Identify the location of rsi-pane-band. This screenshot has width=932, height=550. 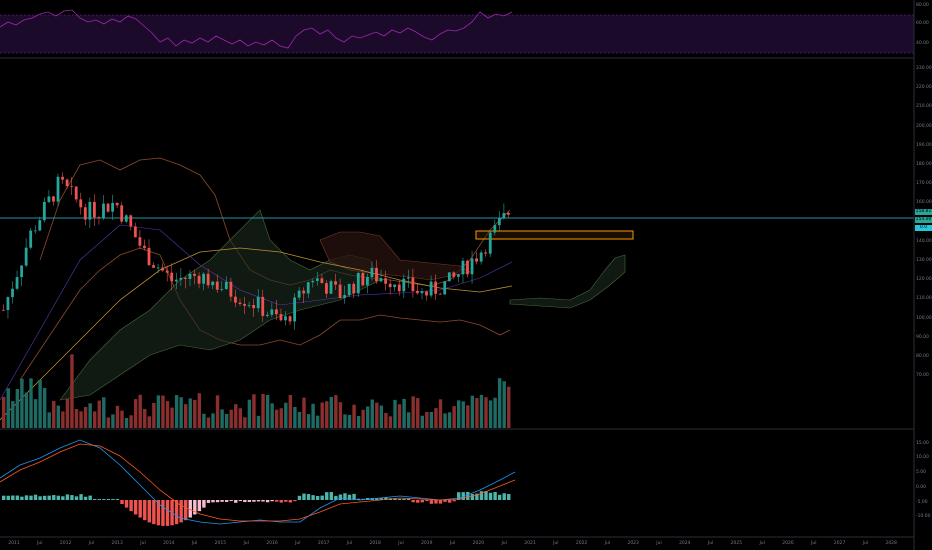
(457, 34).